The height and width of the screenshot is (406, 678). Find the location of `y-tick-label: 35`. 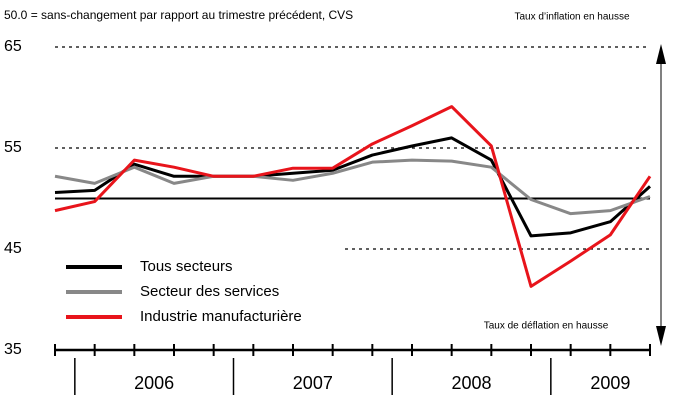

y-tick-label: 35 is located at coordinates (13, 349).